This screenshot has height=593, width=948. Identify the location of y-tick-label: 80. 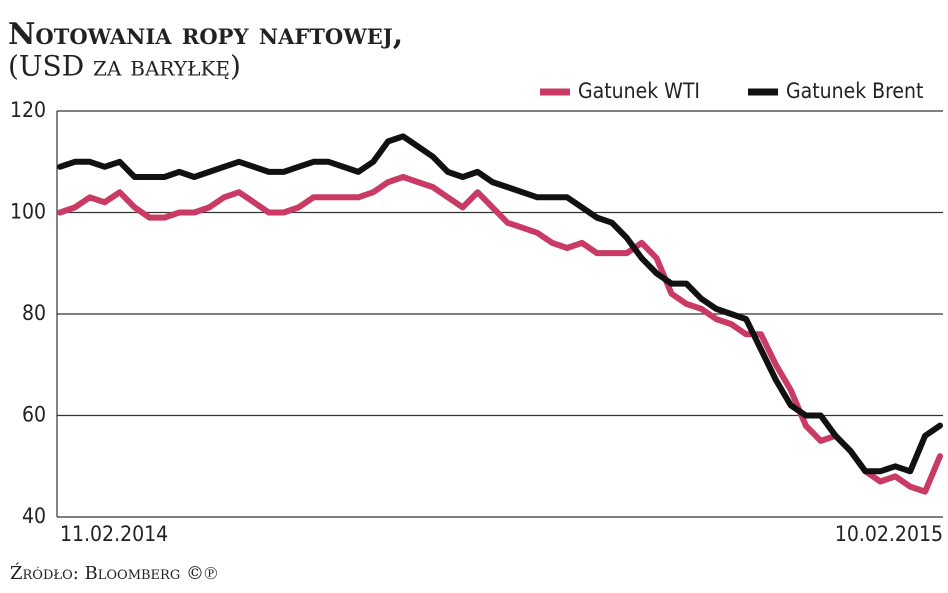
(34, 313).